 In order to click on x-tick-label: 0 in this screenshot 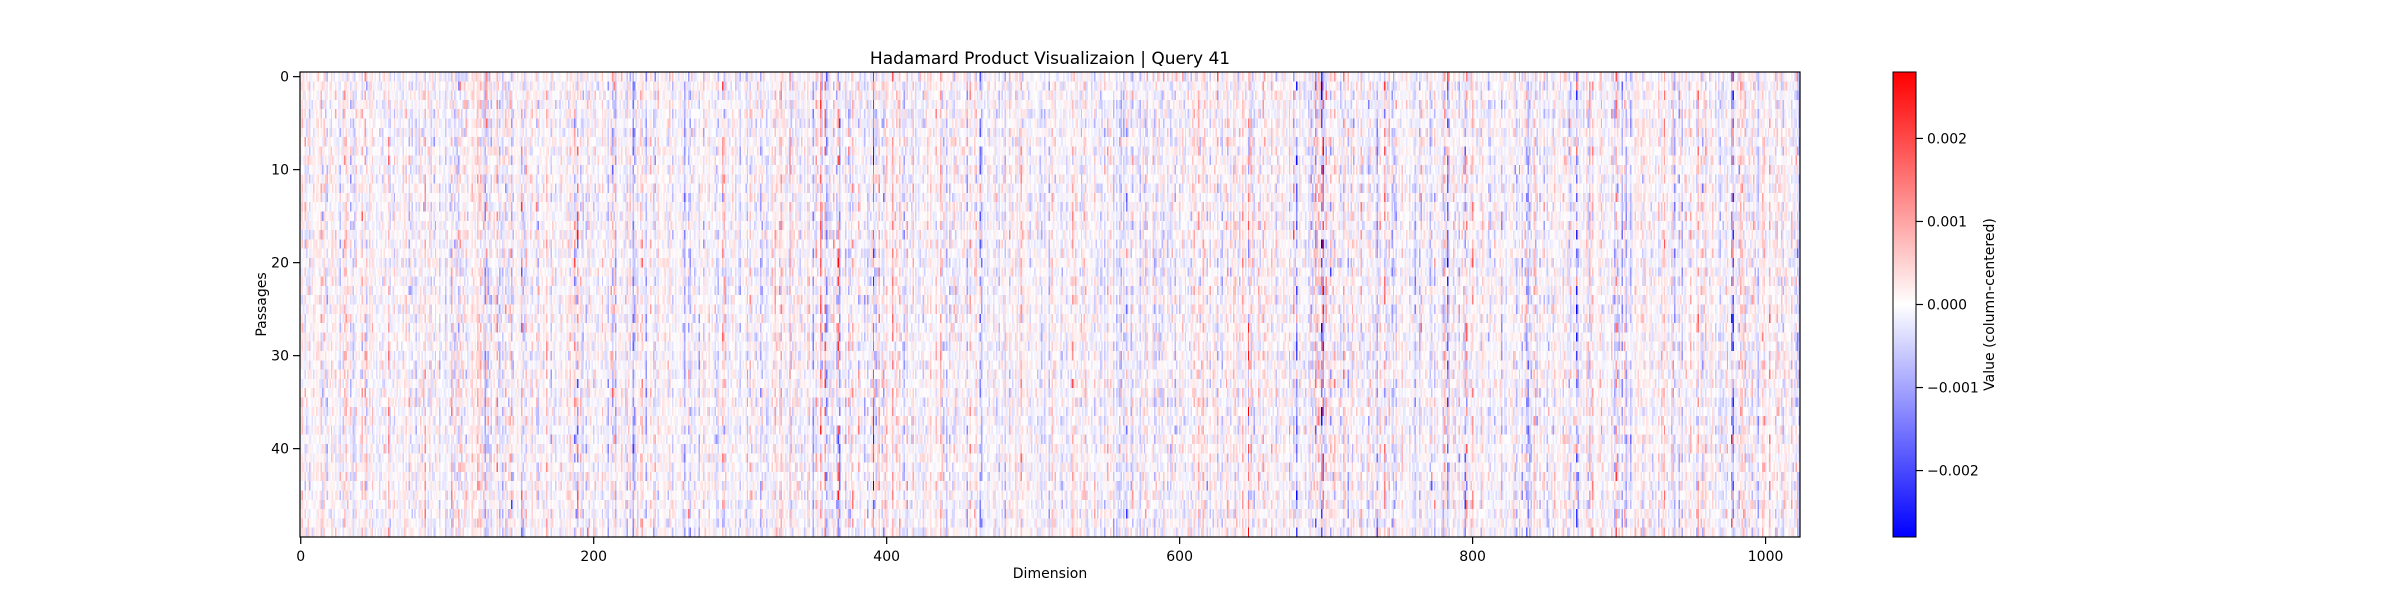, I will do `click(300, 557)`.